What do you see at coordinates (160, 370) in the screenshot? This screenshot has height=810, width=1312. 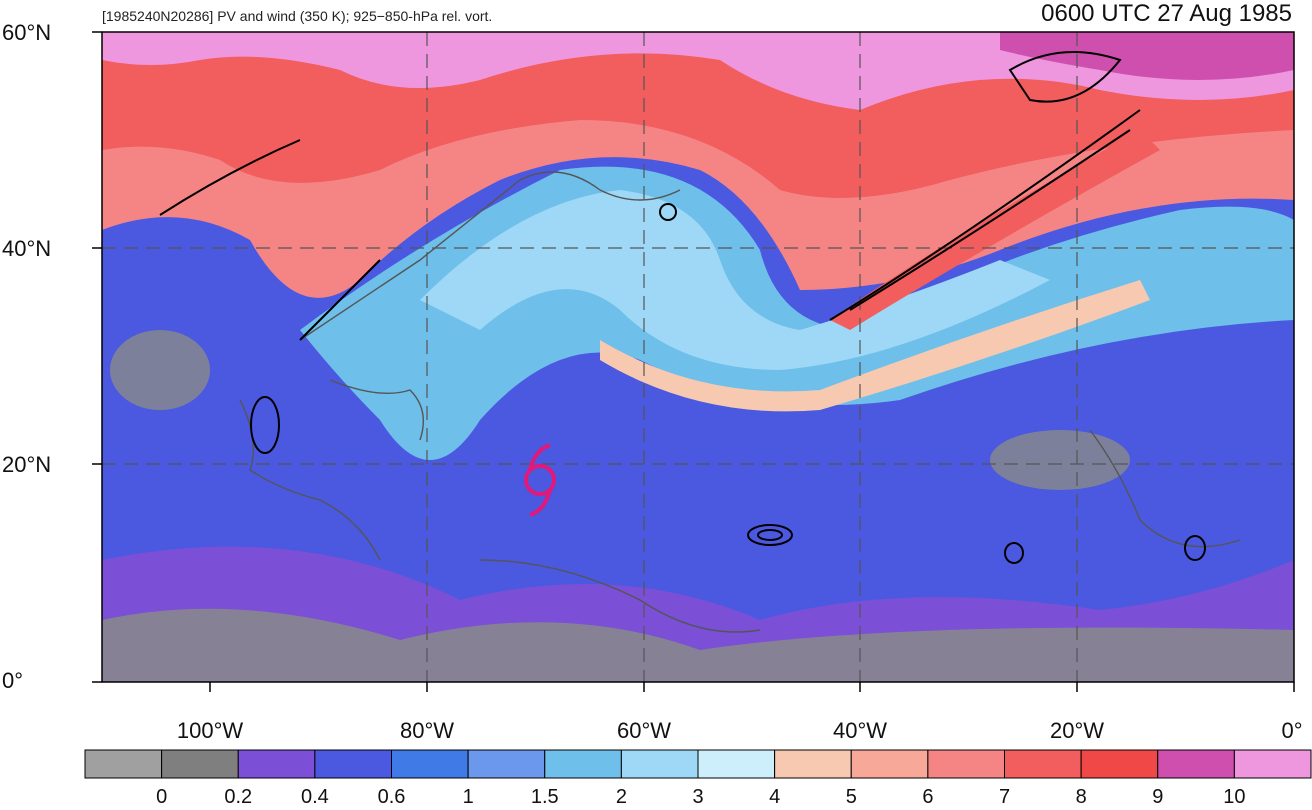 I see `pv-patch-gray-west` at bounding box center [160, 370].